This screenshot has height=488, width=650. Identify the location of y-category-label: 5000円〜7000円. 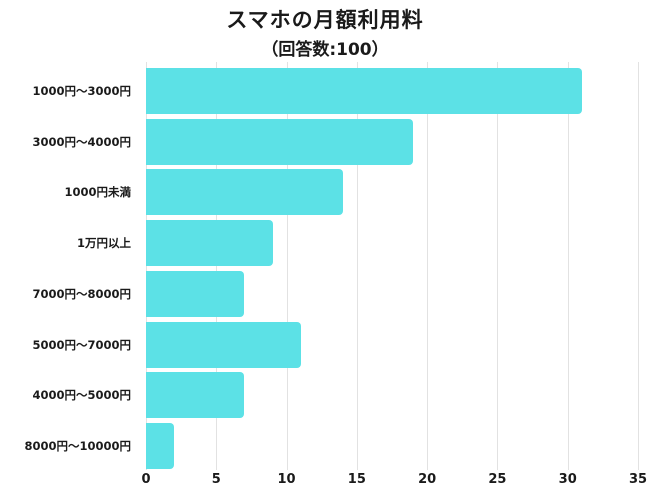
(81, 344).